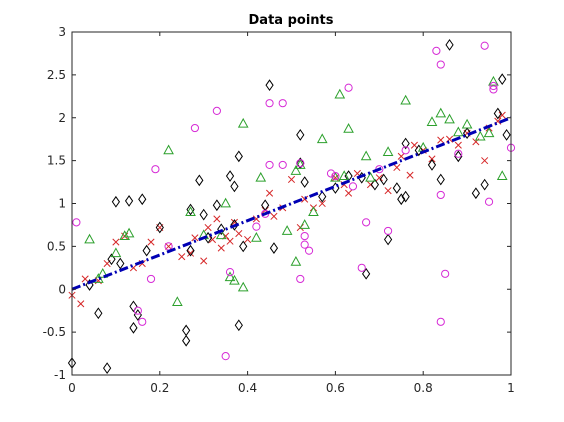 Image resolution: width=564 pixels, height=422 pixels. What do you see at coordinates (72, 388) in the screenshot?
I see `x-tick-label: 0` at bounding box center [72, 388].